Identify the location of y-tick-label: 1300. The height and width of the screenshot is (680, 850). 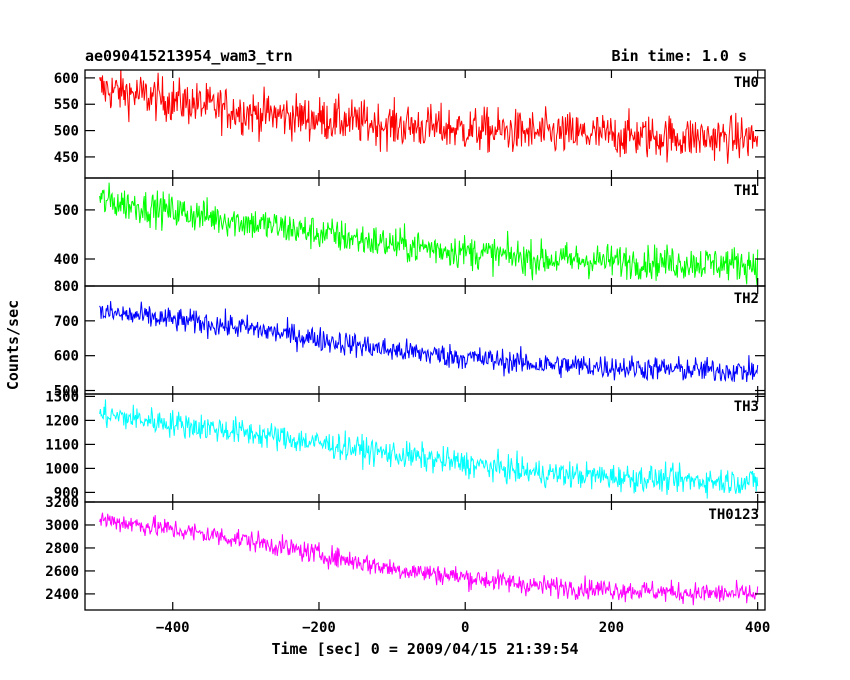
(62, 397).